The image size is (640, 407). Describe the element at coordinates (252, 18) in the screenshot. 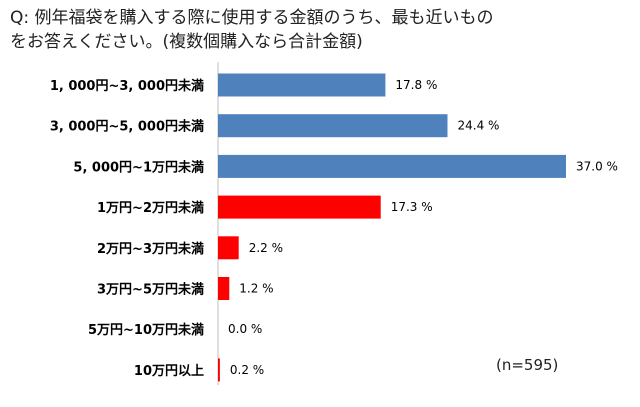

I see `title-line-1: Q: 例年福袋を購入する際に使用する金額のうち、最も近いもの` at that location.